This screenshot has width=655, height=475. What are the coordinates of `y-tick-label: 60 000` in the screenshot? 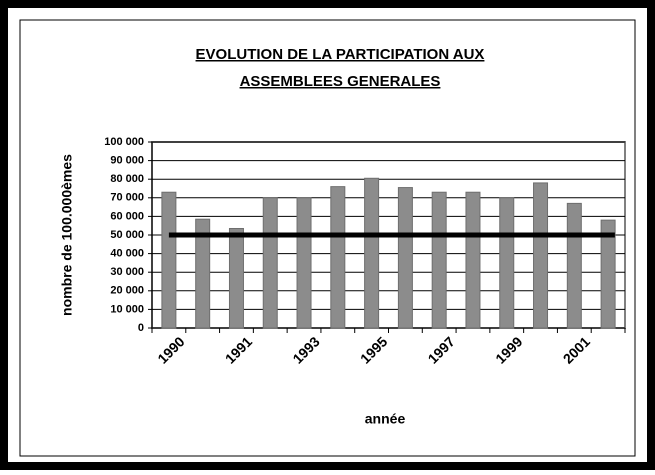 It's located at (127, 216).